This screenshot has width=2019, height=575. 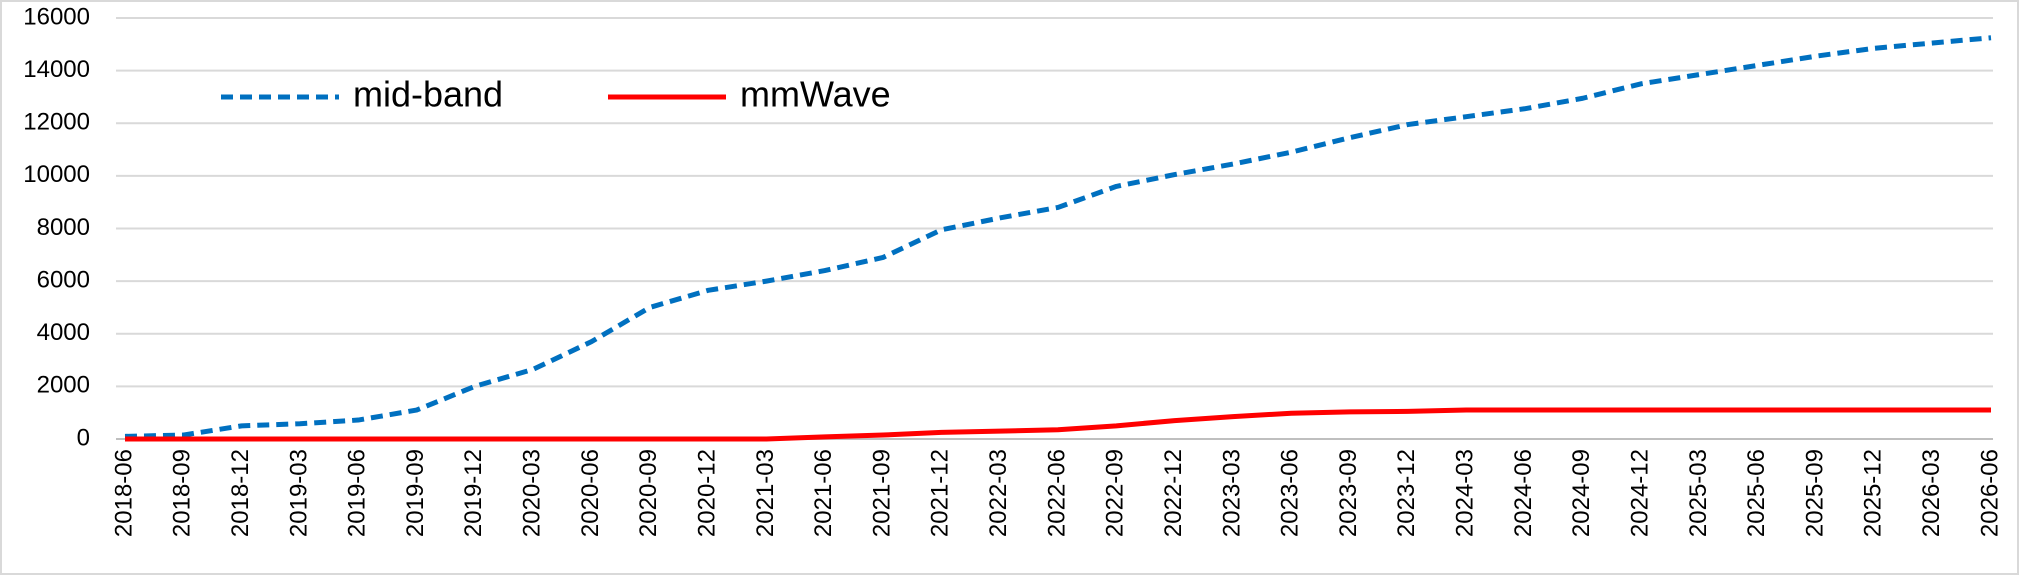 I want to click on x-tick-label: 2020-09, so click(x=648, y=493).